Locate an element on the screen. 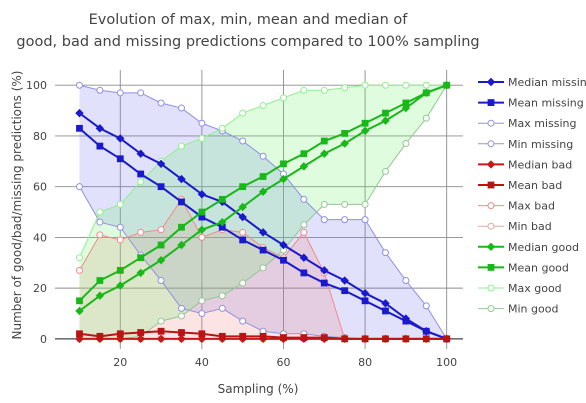 This screenshot has width=586, height=403. y-tick-label-80: 80 is located at coordinates (40, 136).